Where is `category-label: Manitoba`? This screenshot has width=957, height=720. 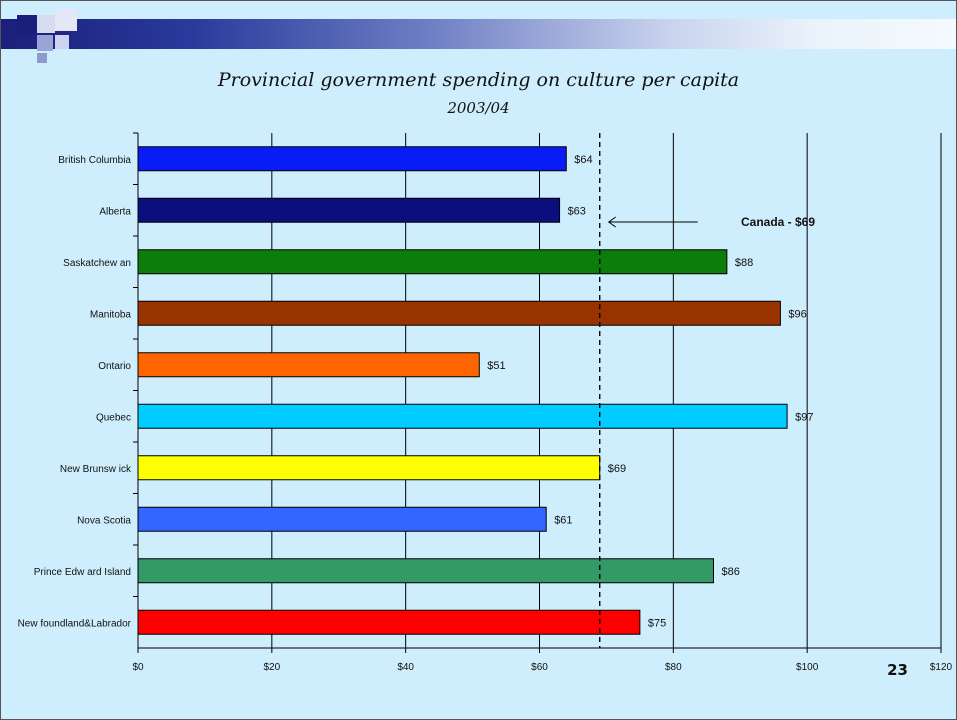 category-label: Manitoba is located at coordinates (111, 314).